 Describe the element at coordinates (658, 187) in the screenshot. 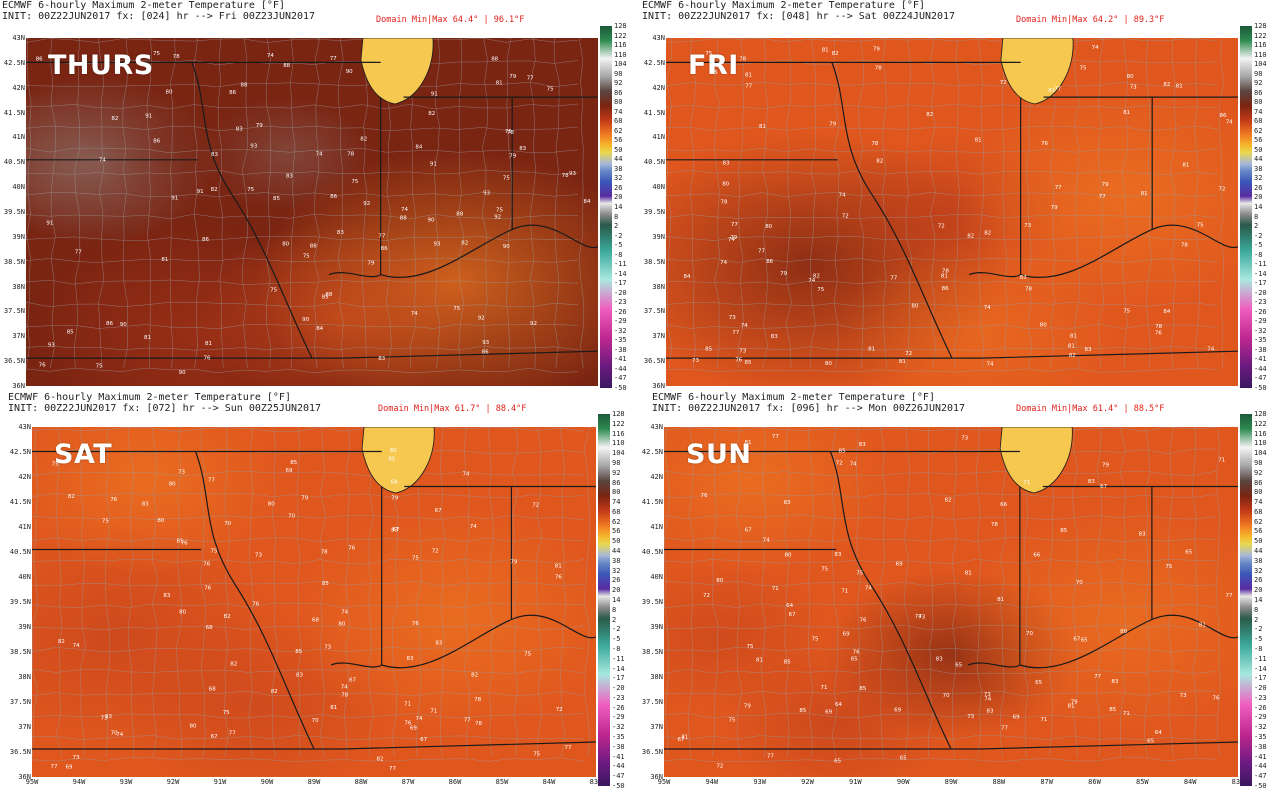

I see `lat-label: 40N` at that location.